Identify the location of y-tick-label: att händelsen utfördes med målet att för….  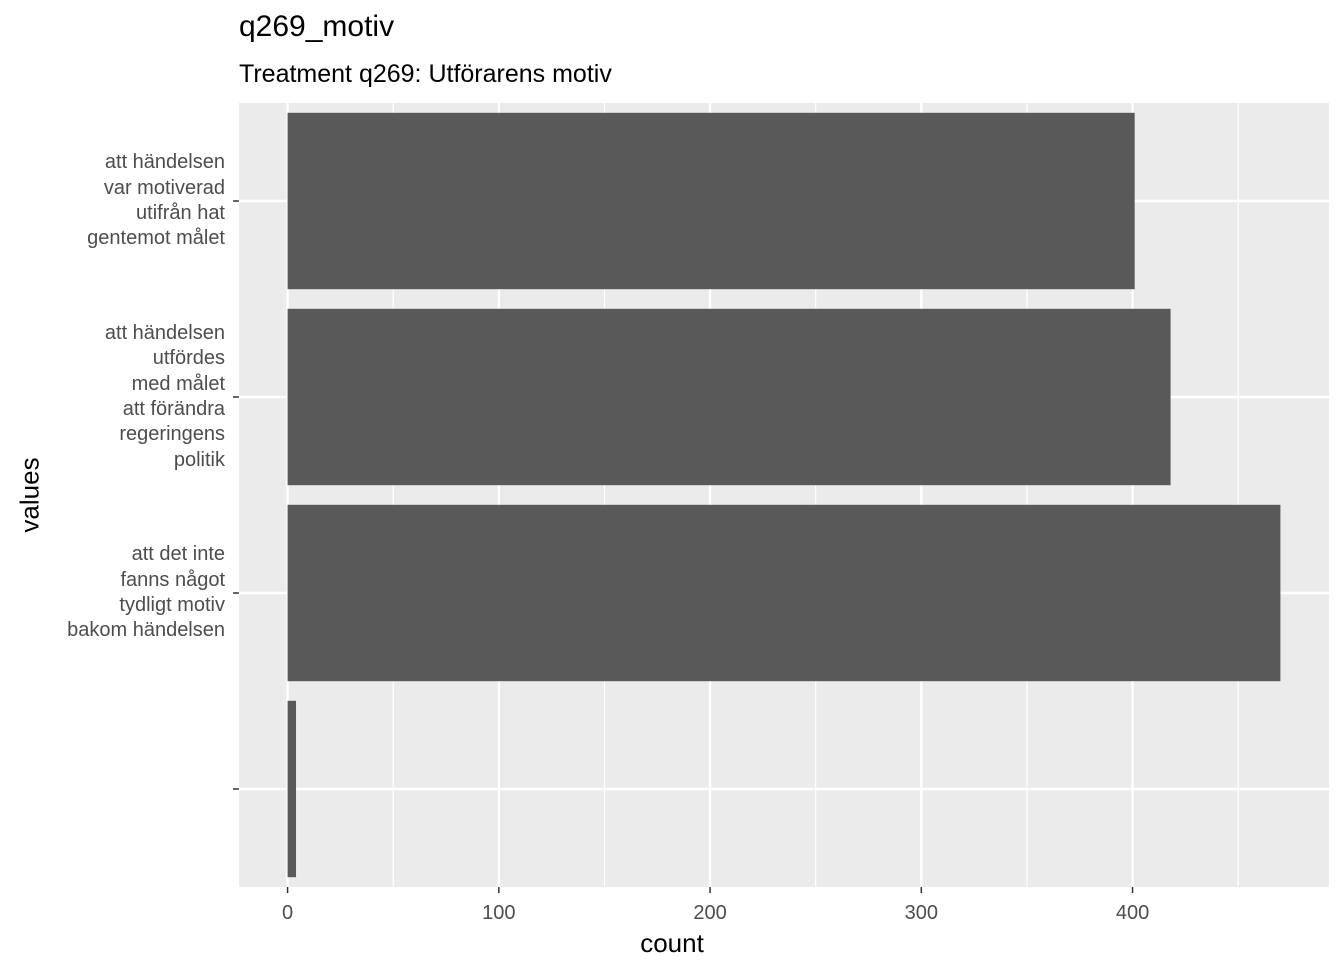
(164, 396).